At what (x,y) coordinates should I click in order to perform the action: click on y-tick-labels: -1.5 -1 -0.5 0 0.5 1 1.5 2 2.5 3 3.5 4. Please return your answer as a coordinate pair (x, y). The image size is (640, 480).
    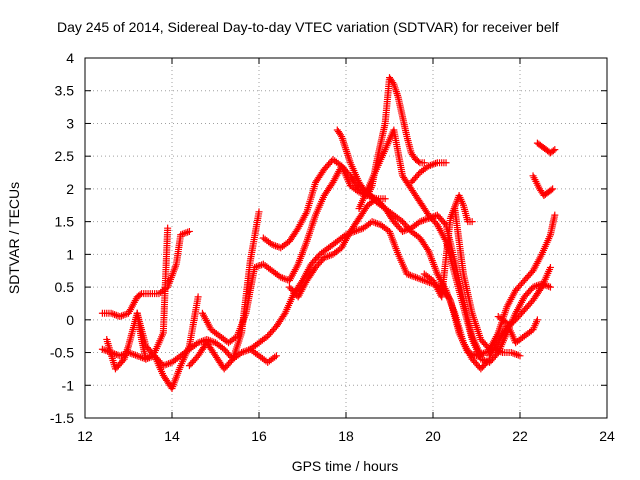
    Looking at the image, I should click on (62, 238).